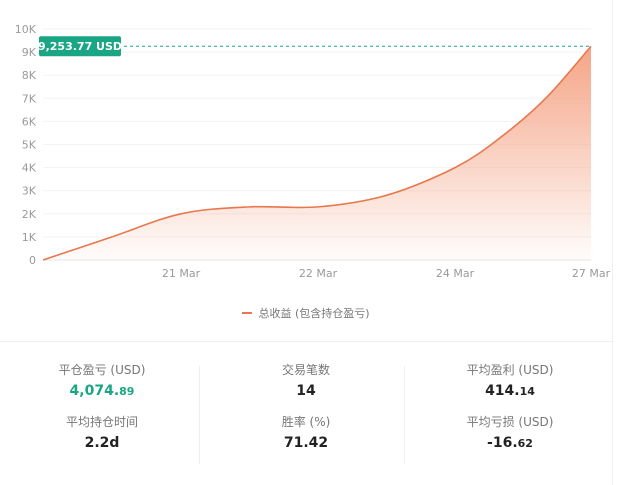 This screenshot has height=485, width=618. What do you see at coordinates (510, 422) in the screenshot?
I see `stat-label: 平均亏损 (USD)` at bounding box center [510, 422].